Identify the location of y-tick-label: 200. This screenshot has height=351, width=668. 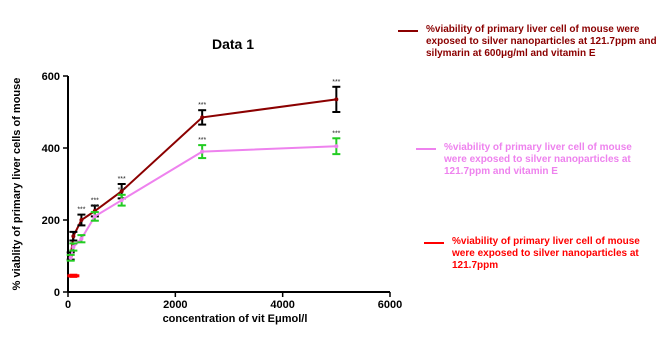
(51, 221).